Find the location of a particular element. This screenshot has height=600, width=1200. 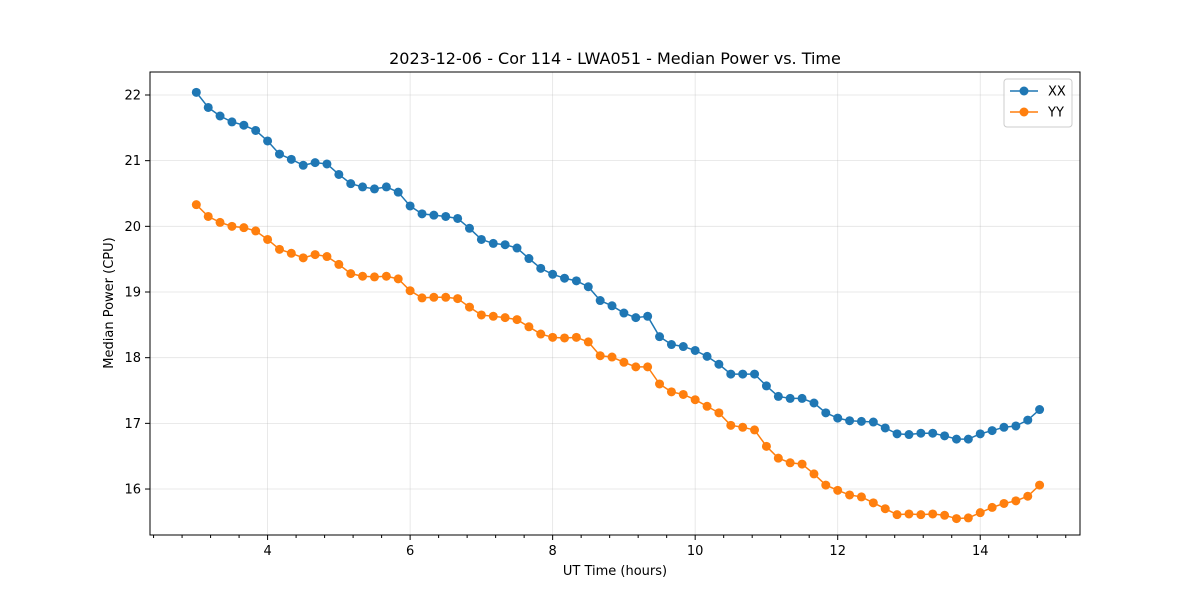

y-tick-label: 17 is located at coordinates (132, 424).